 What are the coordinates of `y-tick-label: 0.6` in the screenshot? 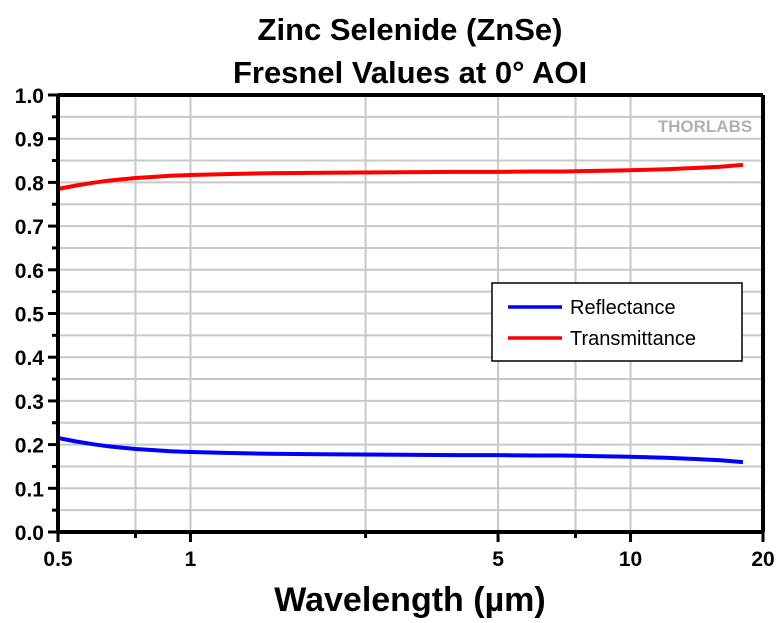 It's located at (29, 271).